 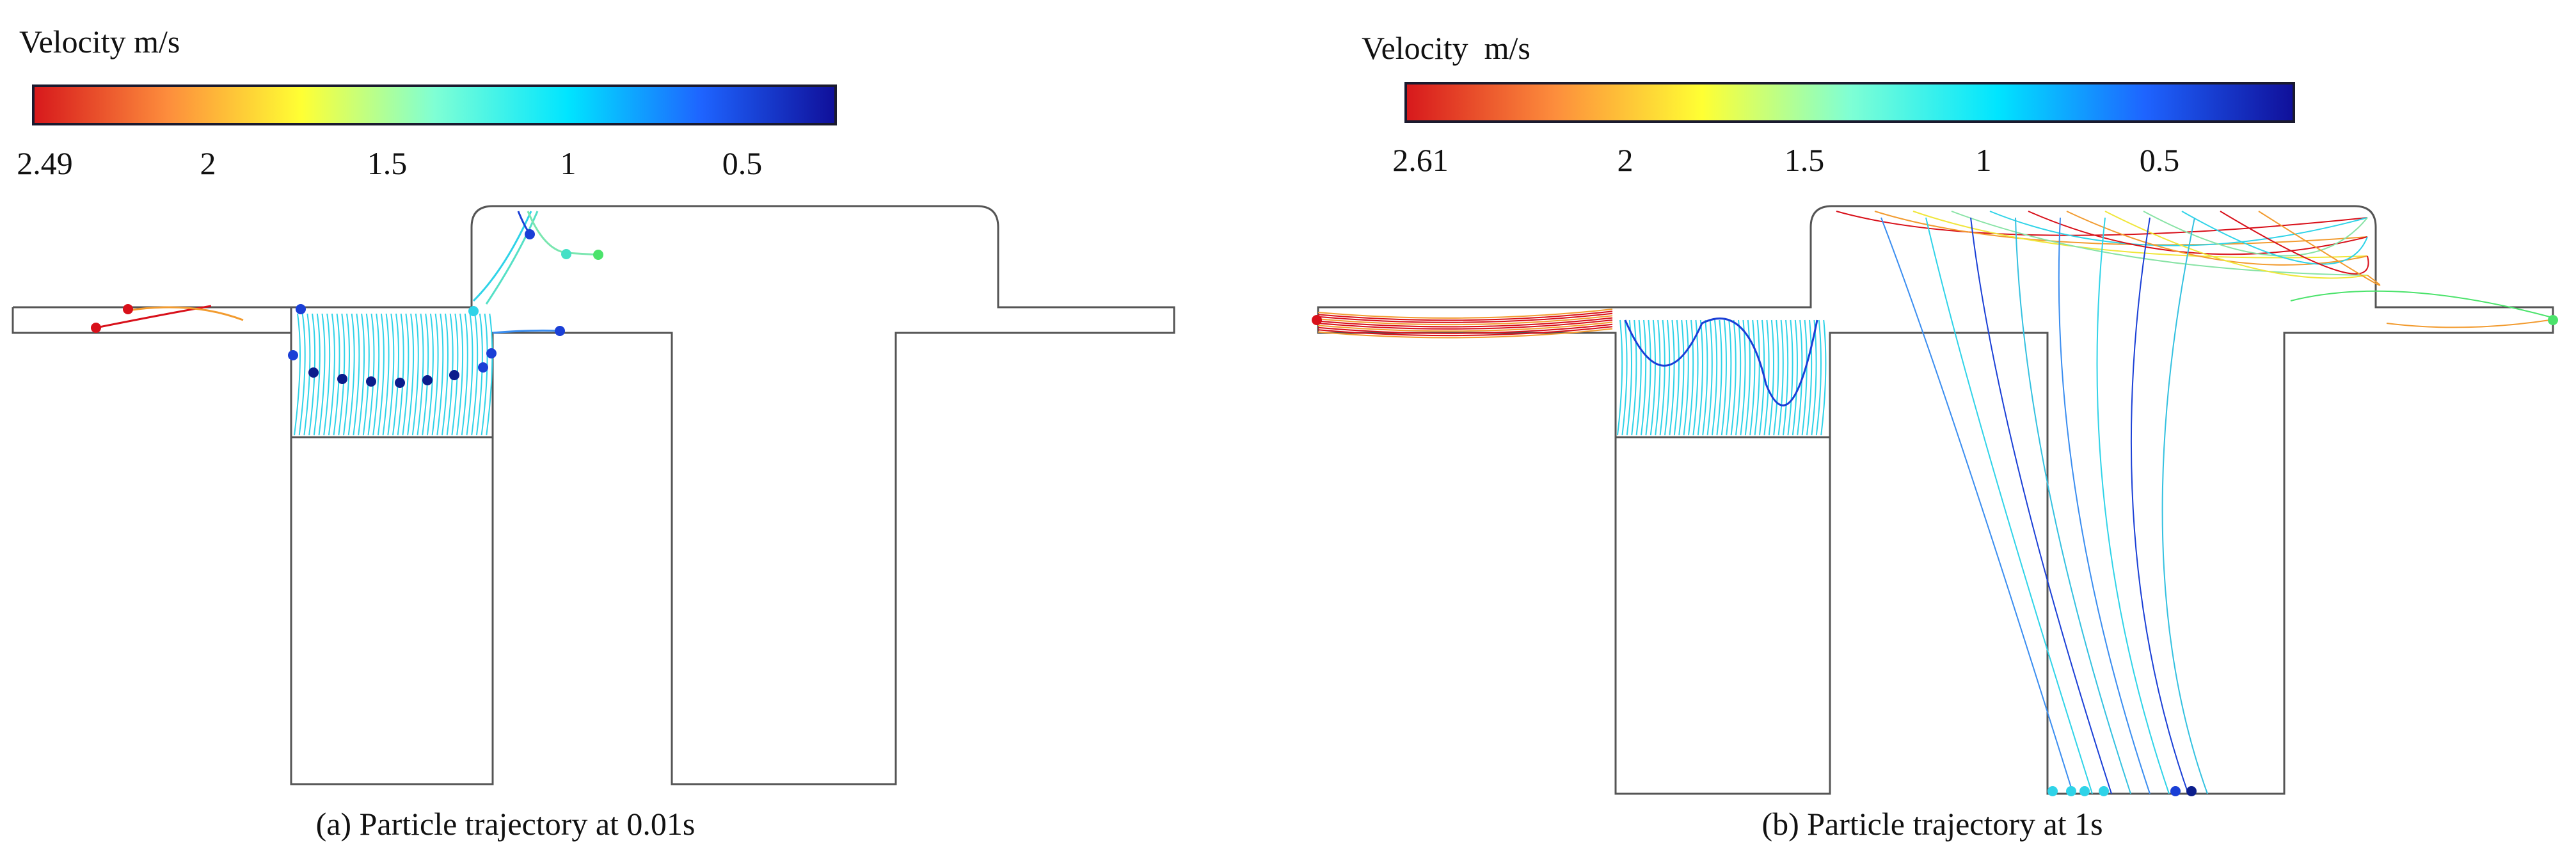 I want to click on colorbar-tick: 2, so click(x=208, y=163).